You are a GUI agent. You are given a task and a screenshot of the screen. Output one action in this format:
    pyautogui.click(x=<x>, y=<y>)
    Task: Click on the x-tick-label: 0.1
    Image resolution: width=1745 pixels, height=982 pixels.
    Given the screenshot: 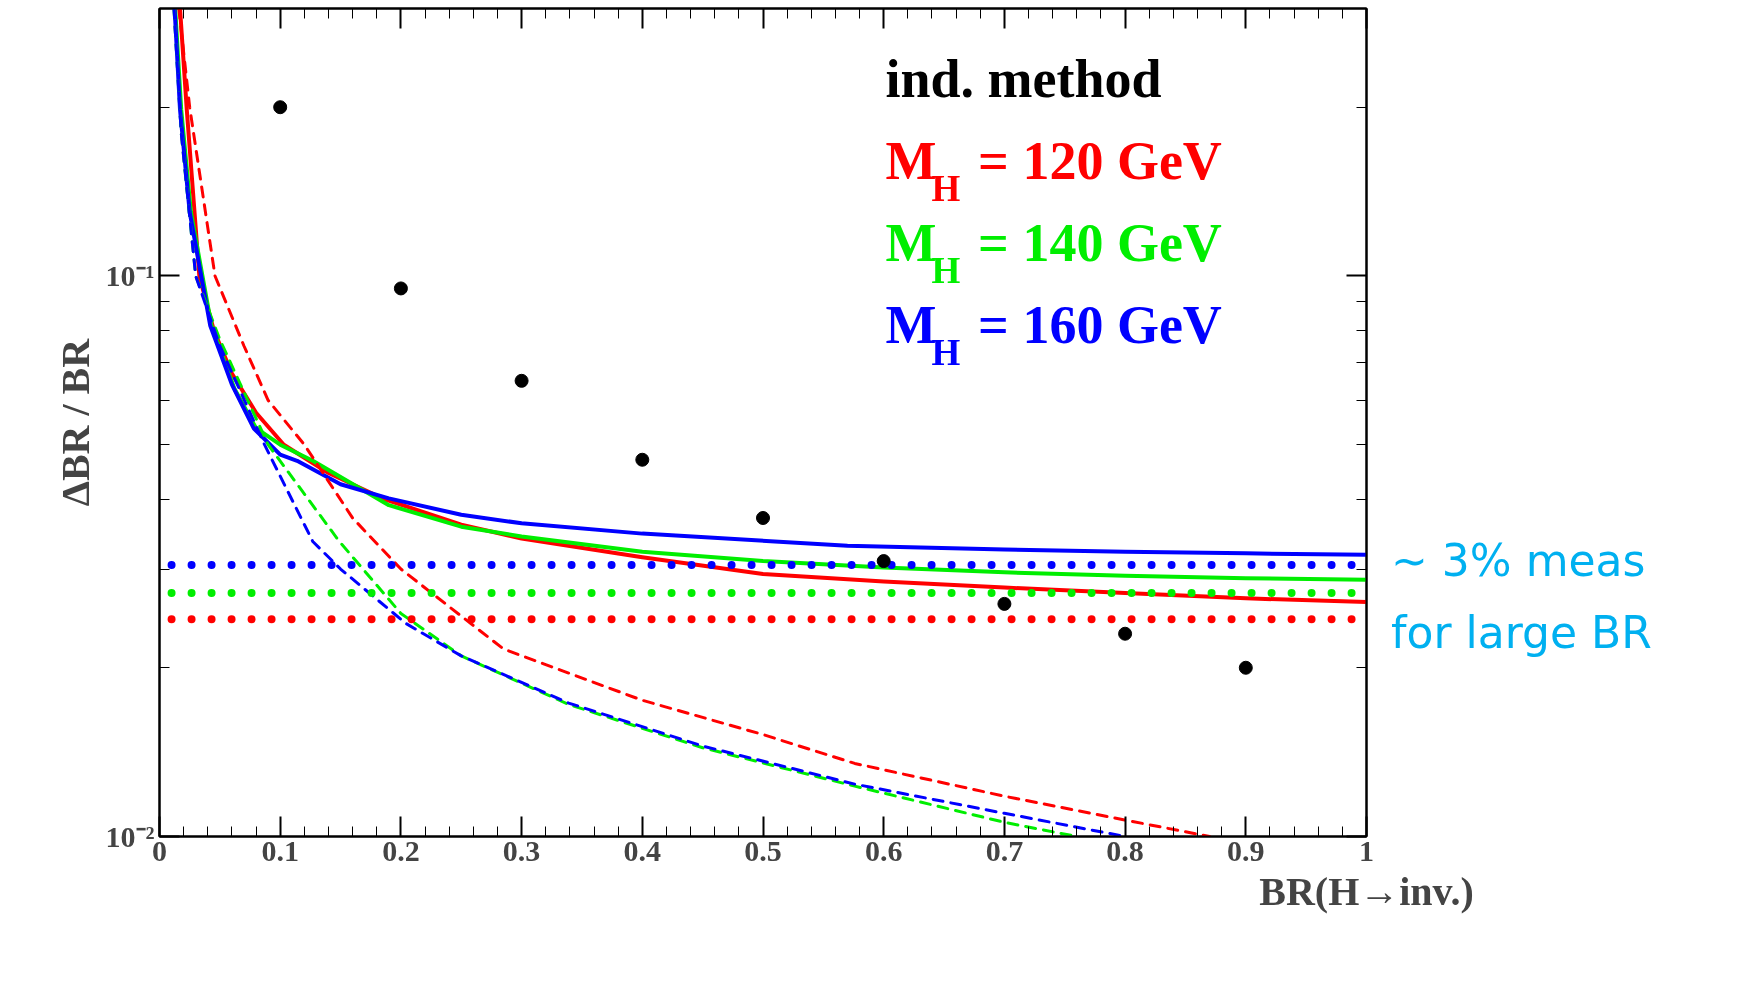 What is the action you would take?
    pyautogui.click(x=280, y=850)
    